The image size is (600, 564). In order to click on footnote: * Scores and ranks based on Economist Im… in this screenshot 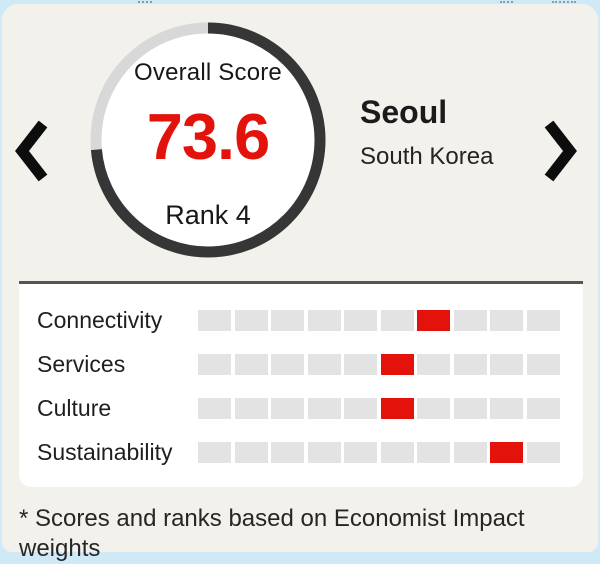, I will do `click(272, 533)`.